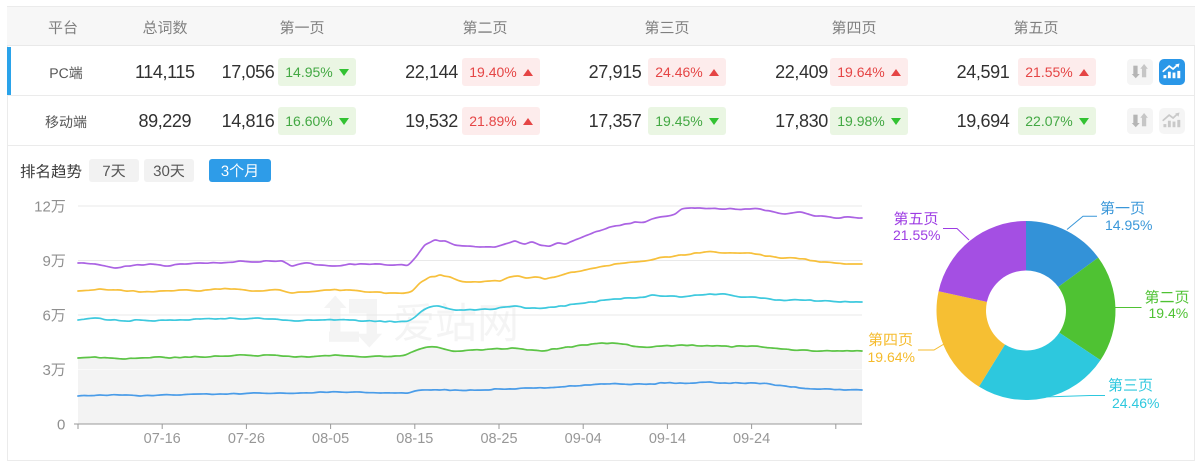 The width and height of the screenshot is (1200, 469). Describe the element at coordinates (46, 316) in the screenshot. I see `svg-text: 6` at that location.